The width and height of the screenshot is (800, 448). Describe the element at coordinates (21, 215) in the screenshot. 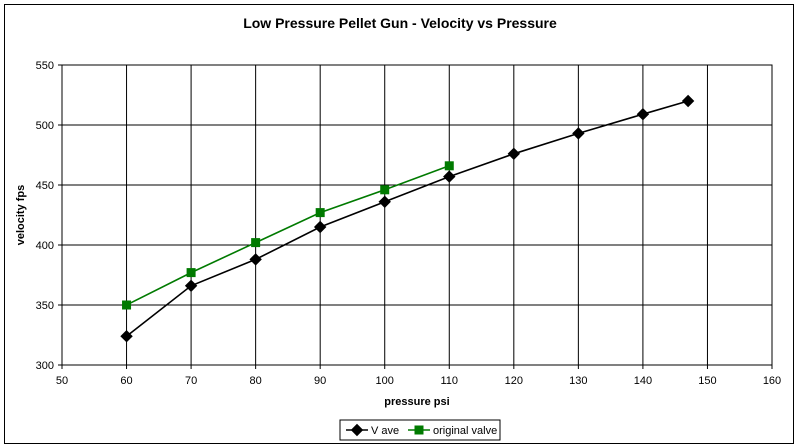

I see `y-axis-label: velocity fps` at that location.